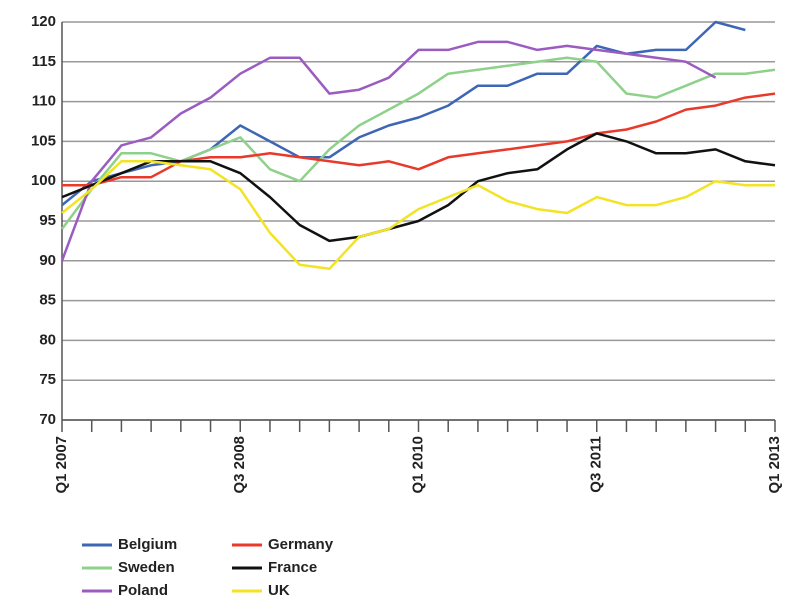 Image resolution: width=796 pixels, height=601 pixels. I want to click on x-tick-label: Q1 2010, so click(417, 465).